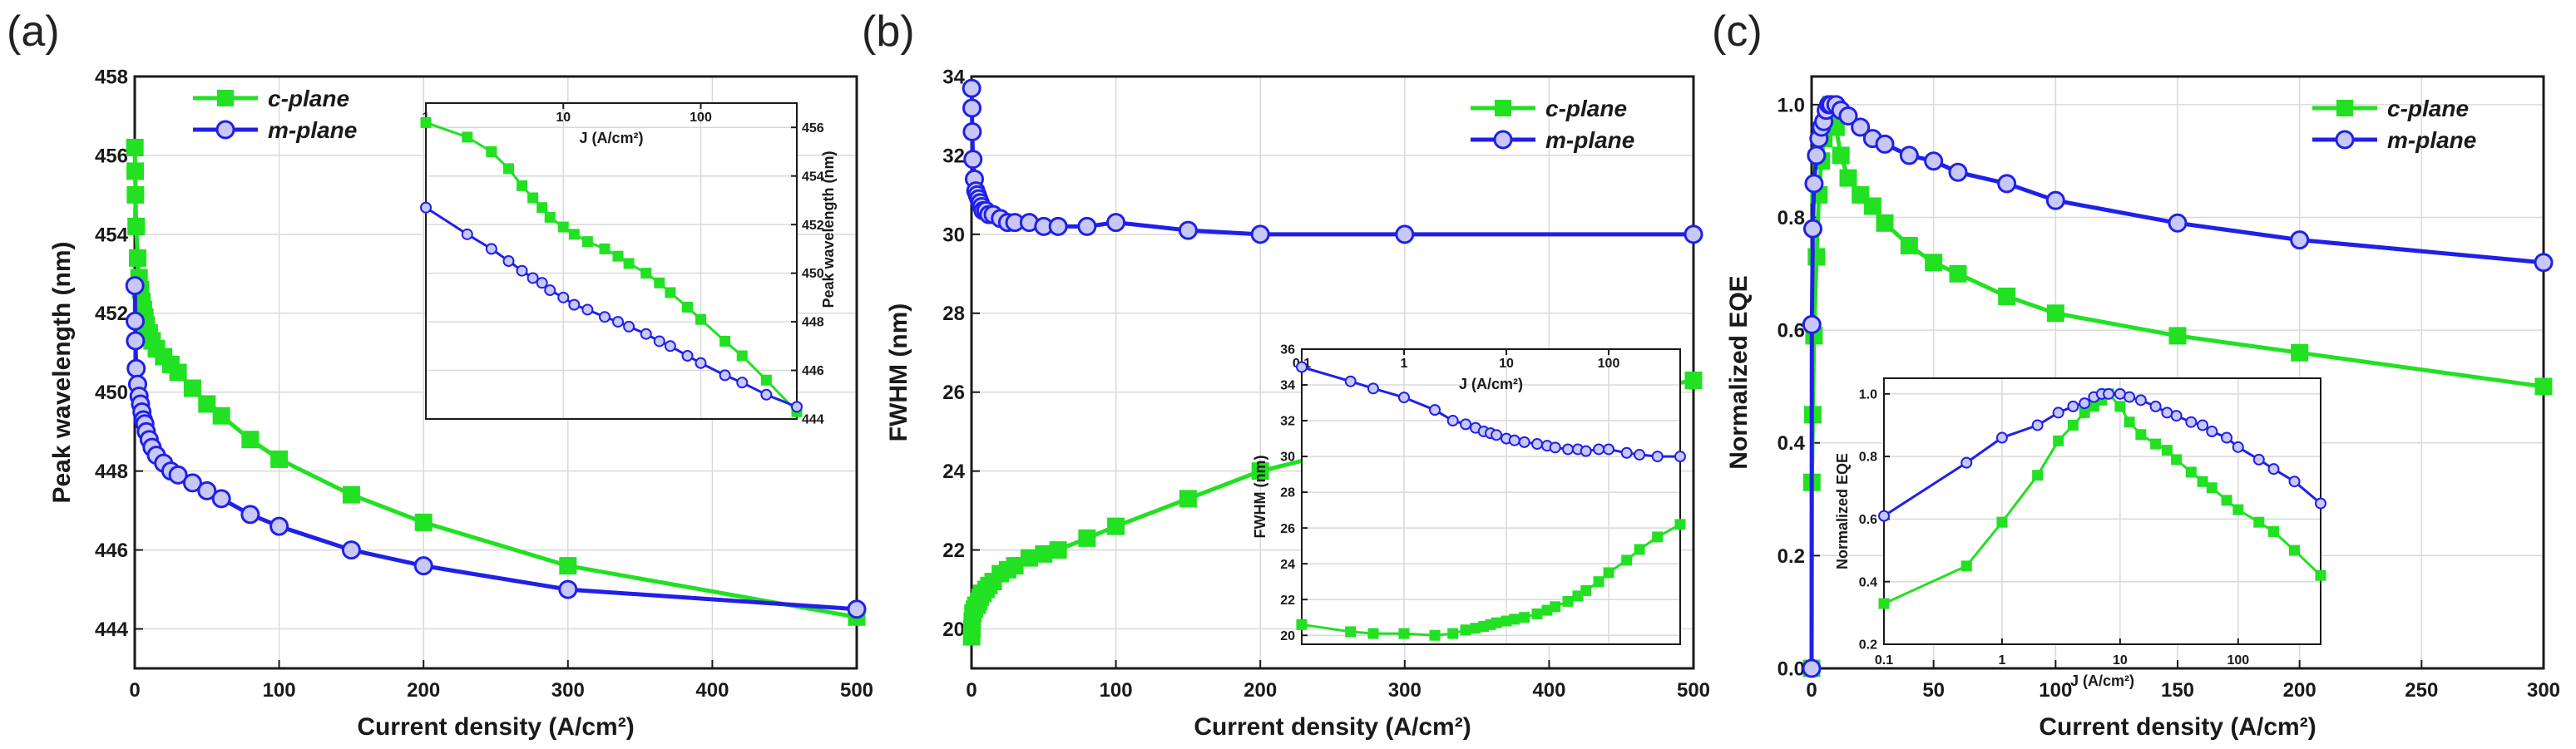 This screenshot has width=2576, height=749. Describe the element at coordinates (2344, 108) in the screenshot. I see `panel-c-legend-marker-c-plane` at that location.